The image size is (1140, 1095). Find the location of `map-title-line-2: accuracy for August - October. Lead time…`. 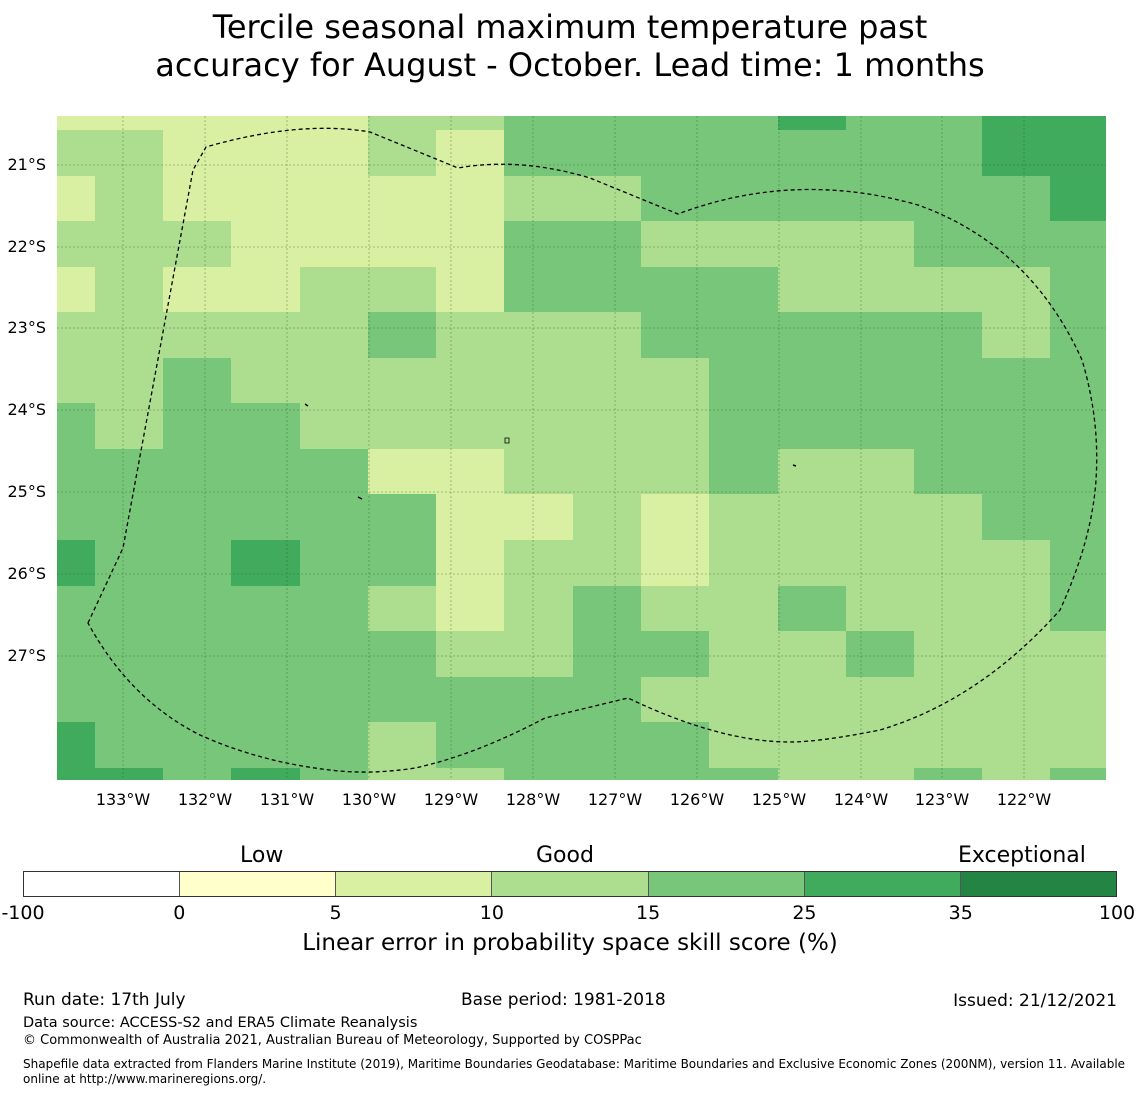

map-title-line-2: accuracy for August - October. Lead time… is located at coordinates (570, 65).